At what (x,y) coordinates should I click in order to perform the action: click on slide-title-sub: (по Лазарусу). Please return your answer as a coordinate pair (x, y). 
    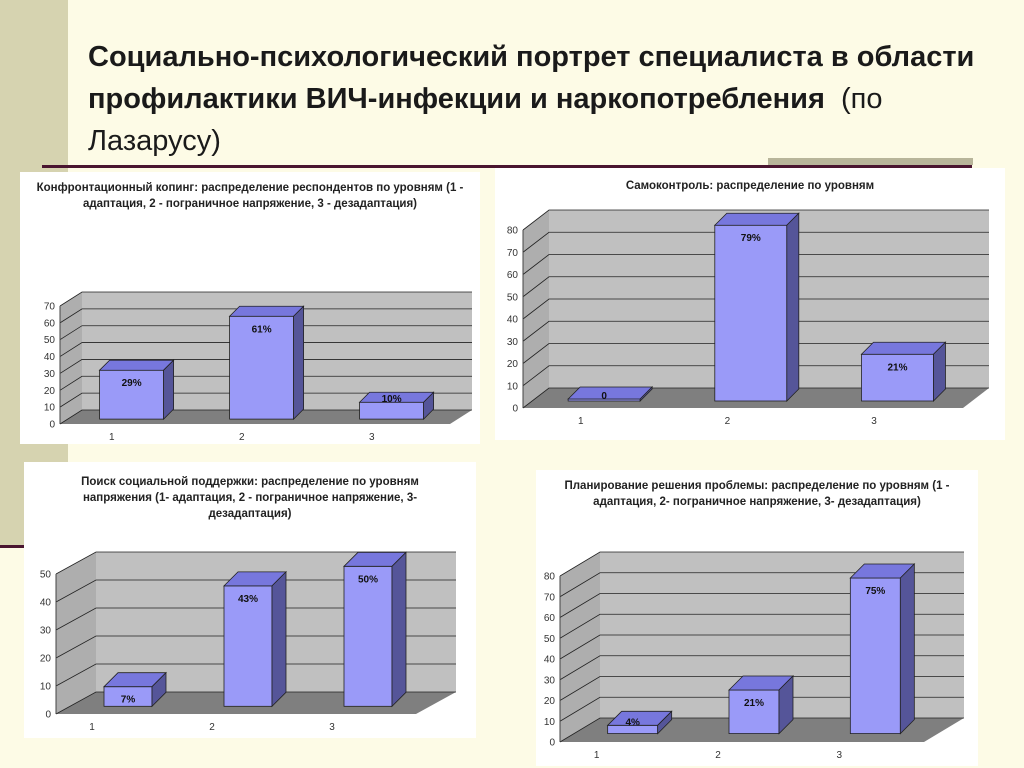
    Looking at the image, I should click on (485, 120).